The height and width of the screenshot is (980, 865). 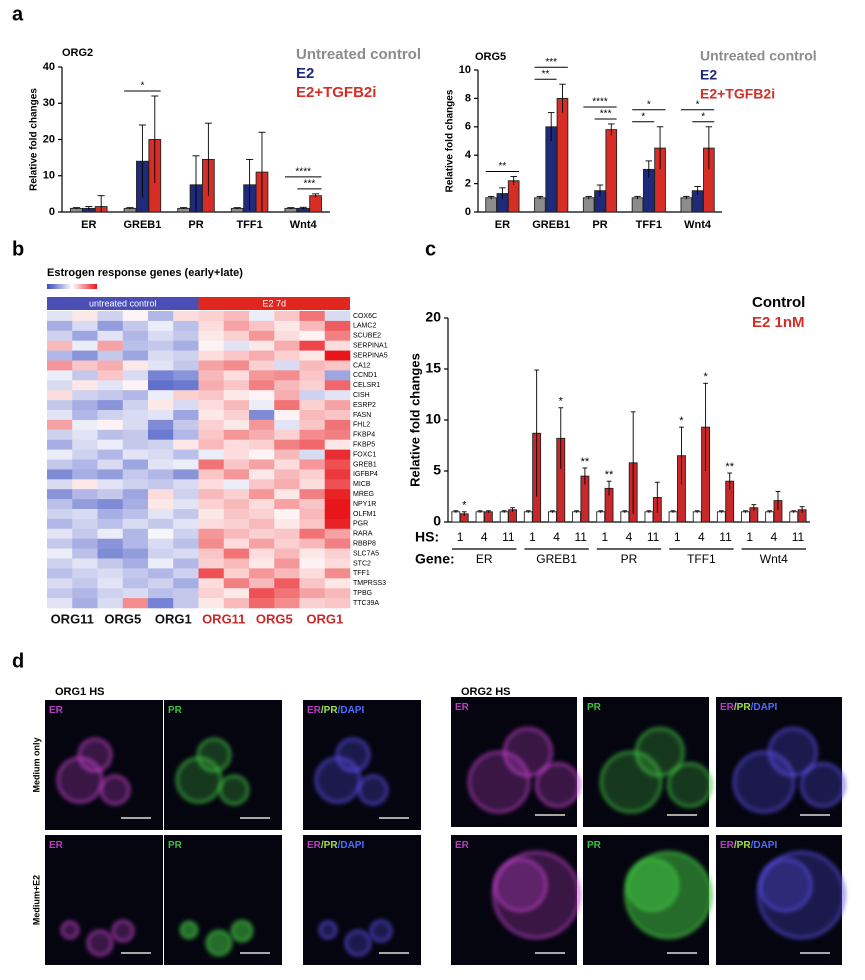 I want to click on channel-label: ER/PR/DAPI, so click(x=335, y=710).